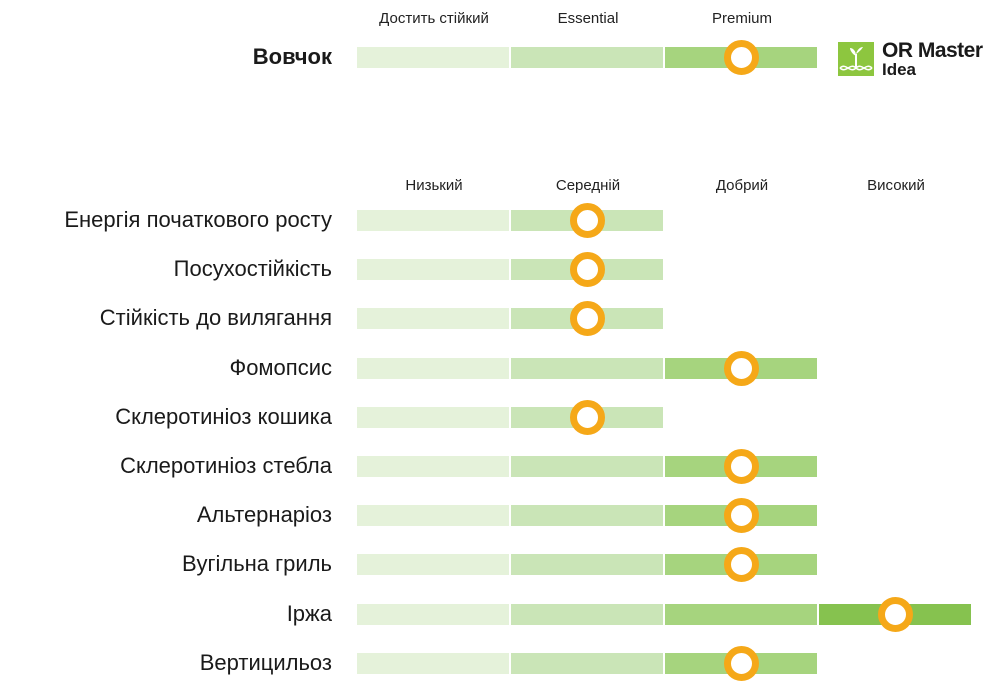 The height and width of the screenshot is (695, 996). I want to click on logo-subtitle: Idea, so click(899, 69).